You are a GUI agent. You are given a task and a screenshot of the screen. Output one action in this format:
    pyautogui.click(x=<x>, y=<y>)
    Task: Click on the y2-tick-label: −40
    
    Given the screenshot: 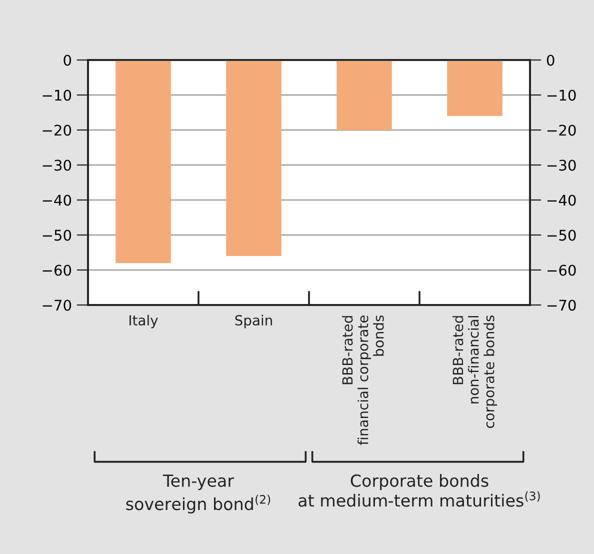 What is the action you would take?
    pyautogui.click(x=562, y=200)
    